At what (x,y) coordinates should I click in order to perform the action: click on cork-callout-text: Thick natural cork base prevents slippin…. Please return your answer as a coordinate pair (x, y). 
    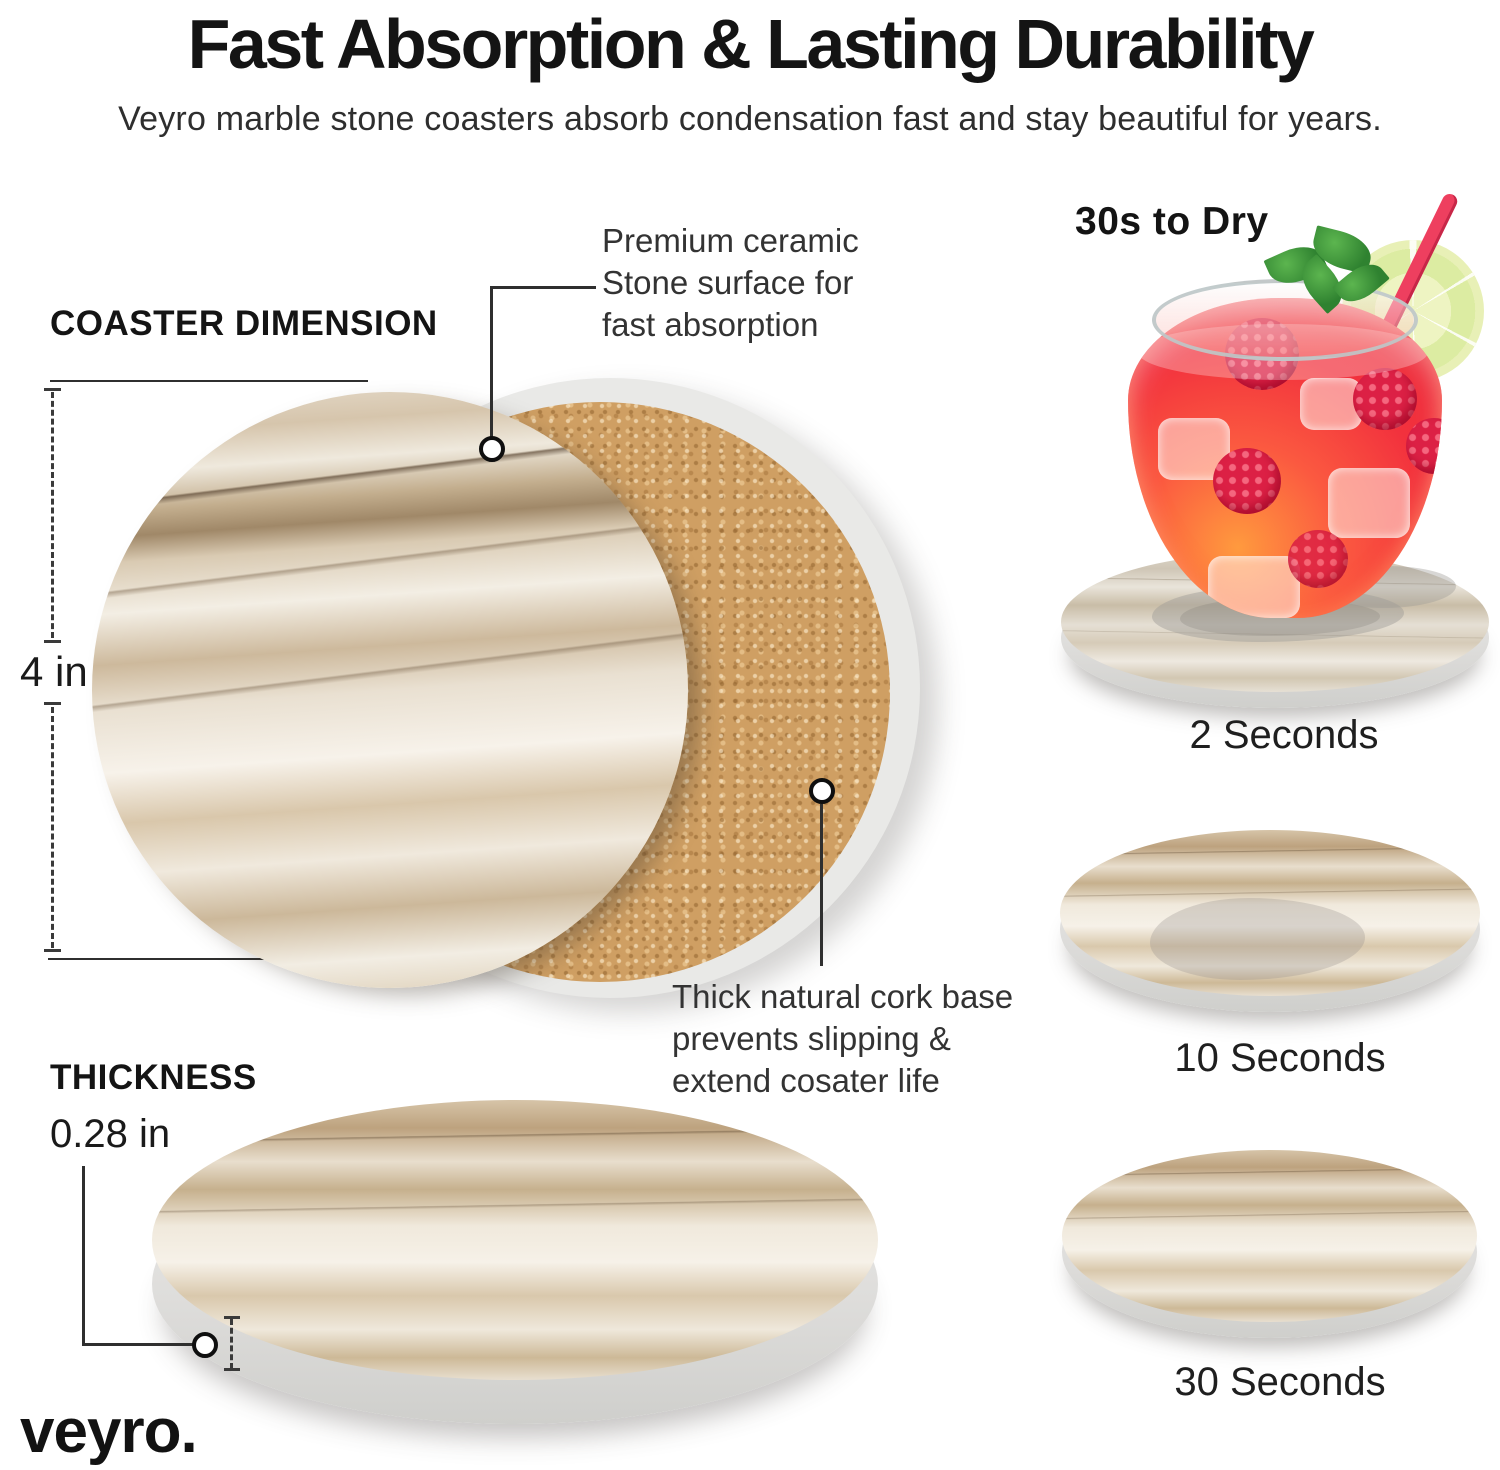
    Looking at the image, I should click on (843, 1039).